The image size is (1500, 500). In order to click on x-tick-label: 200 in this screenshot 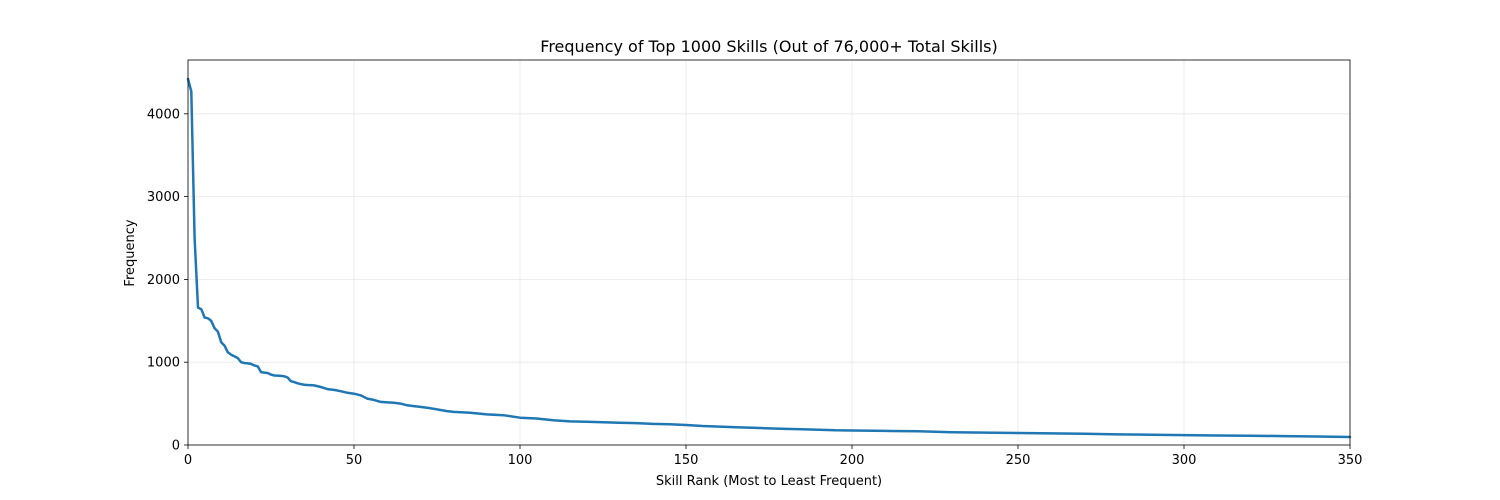, I will do `click(852, 460)`.